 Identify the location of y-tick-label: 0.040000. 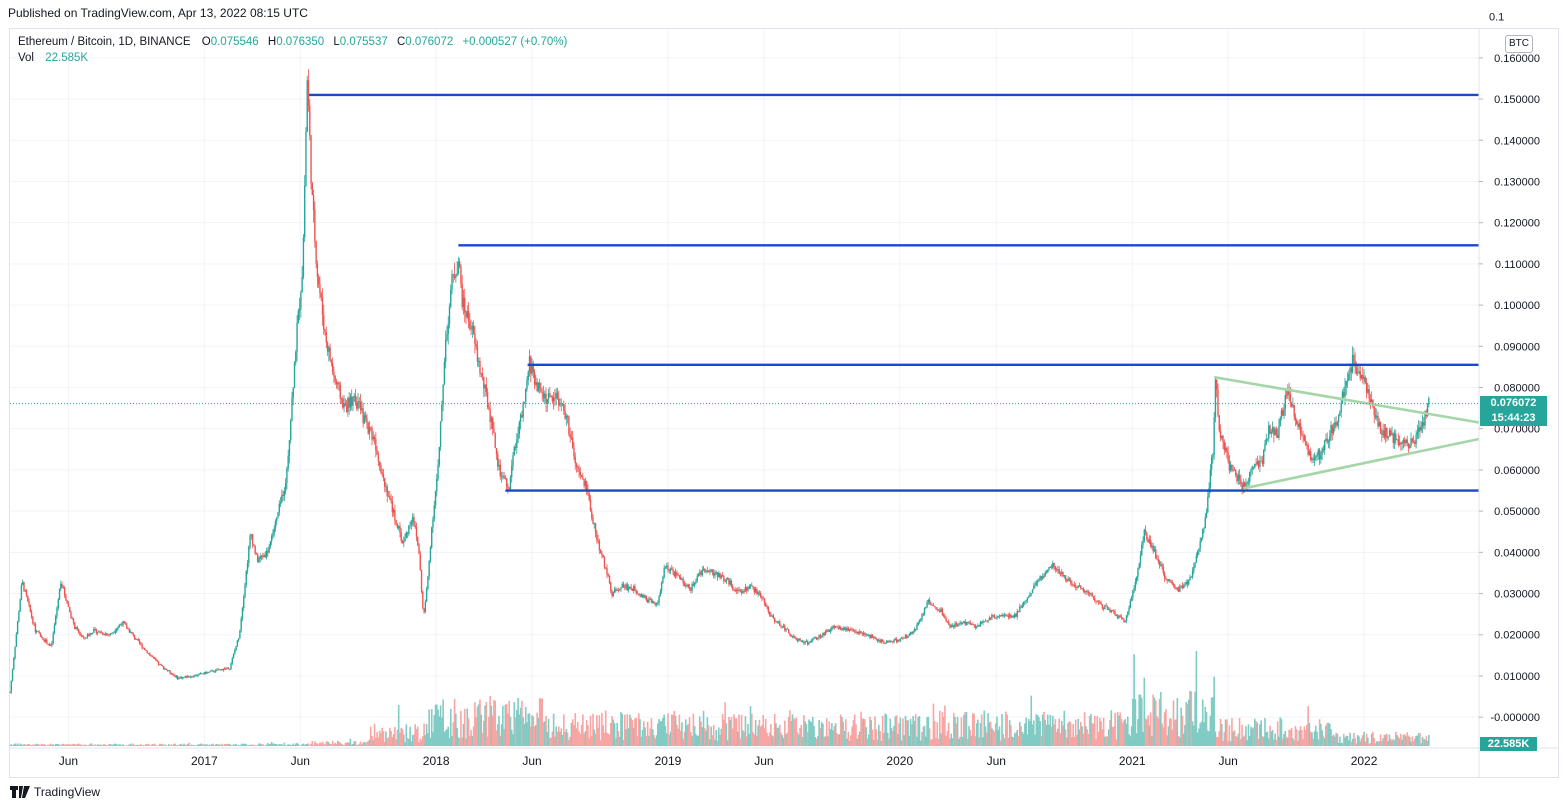
(1517, 553).